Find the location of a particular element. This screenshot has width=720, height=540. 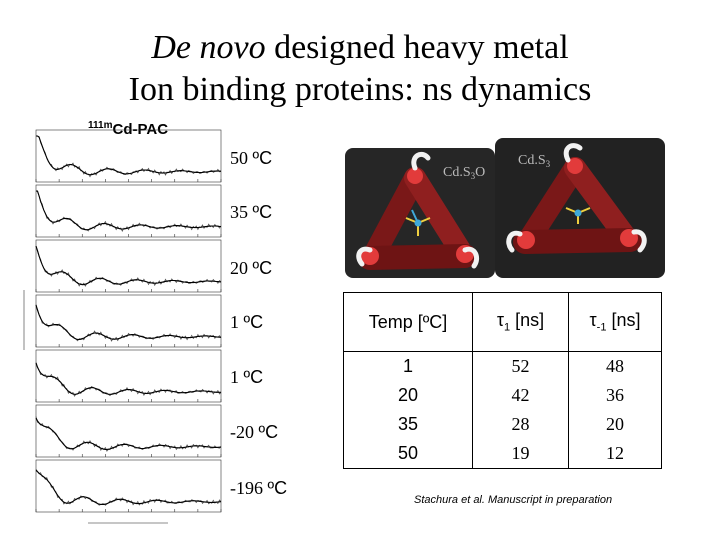

tau-subscript: -1 is located at coordinates (601, 327).